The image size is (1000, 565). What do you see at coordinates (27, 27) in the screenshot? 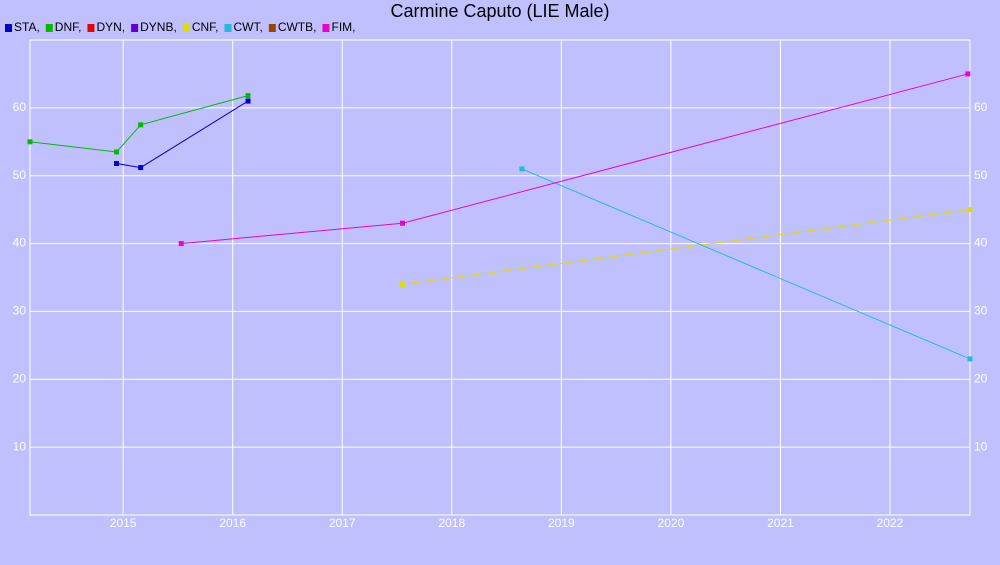
I see `legend-label: STA,` at bounding box center [27, 27].